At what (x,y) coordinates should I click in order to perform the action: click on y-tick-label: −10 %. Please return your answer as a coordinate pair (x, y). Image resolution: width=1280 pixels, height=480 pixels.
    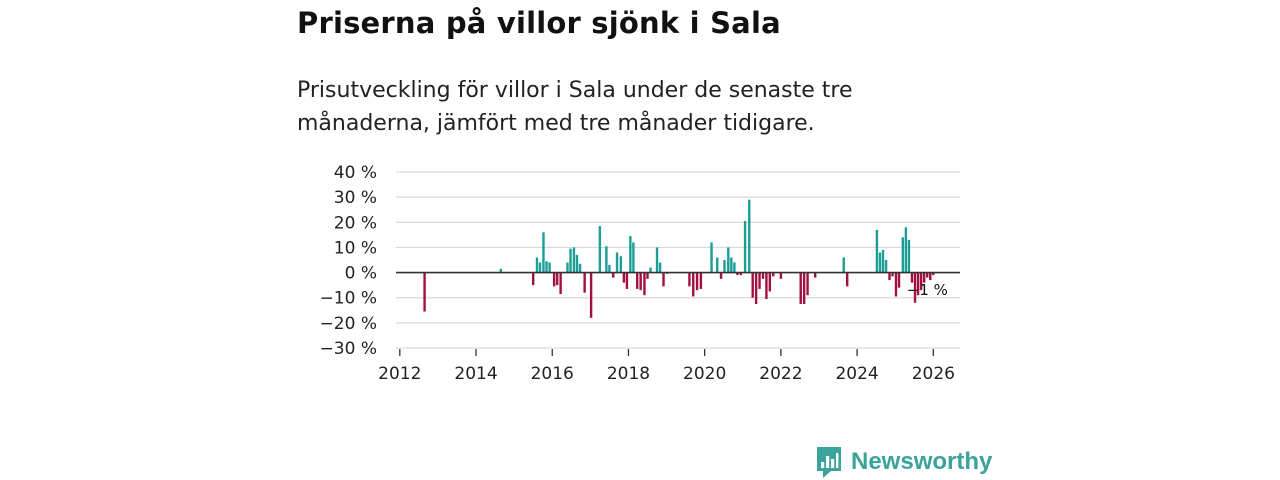
    Looking at the image, I should click on (348, 299).